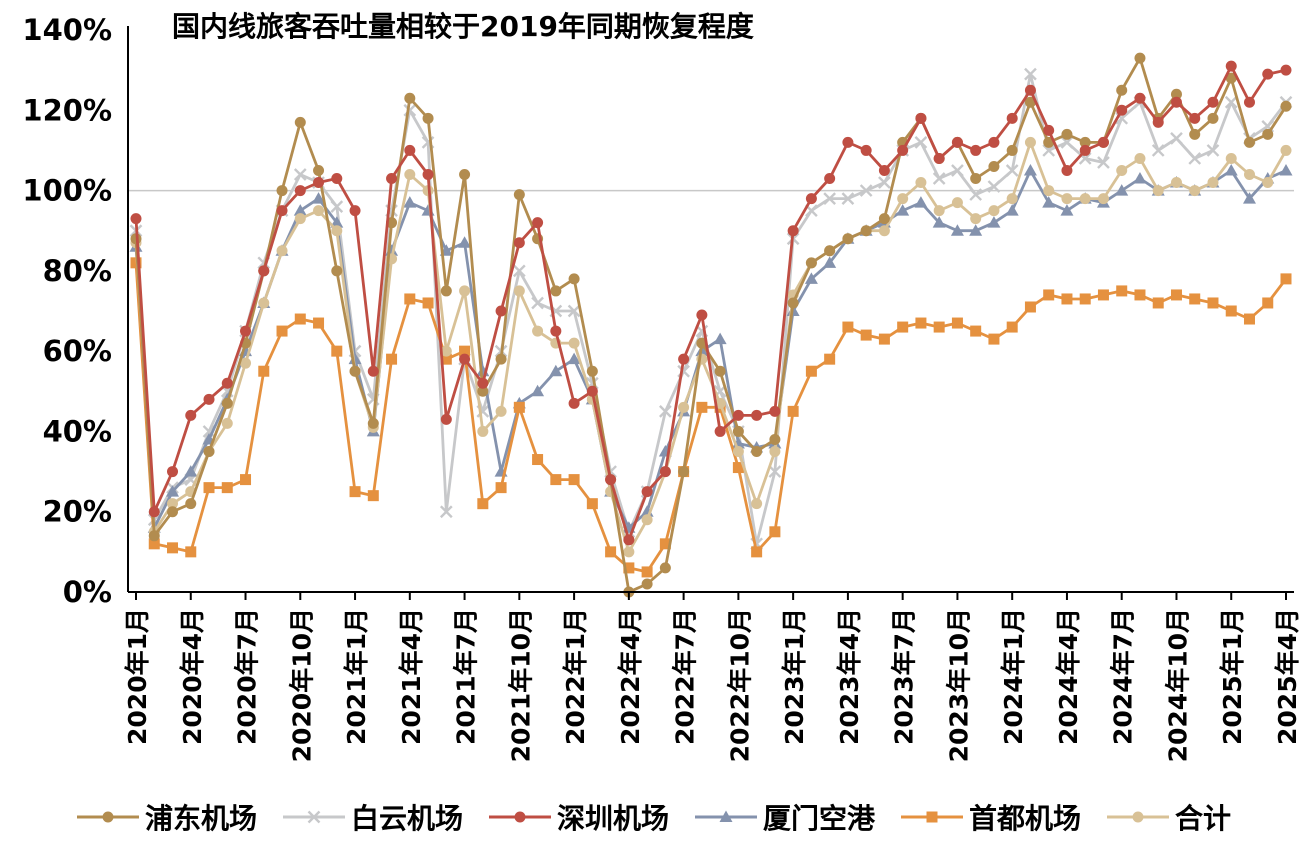 The height and width of the screenshot is (846, 1308). I want to click on x-axis-label: 2020年10月, so click(301, 685).